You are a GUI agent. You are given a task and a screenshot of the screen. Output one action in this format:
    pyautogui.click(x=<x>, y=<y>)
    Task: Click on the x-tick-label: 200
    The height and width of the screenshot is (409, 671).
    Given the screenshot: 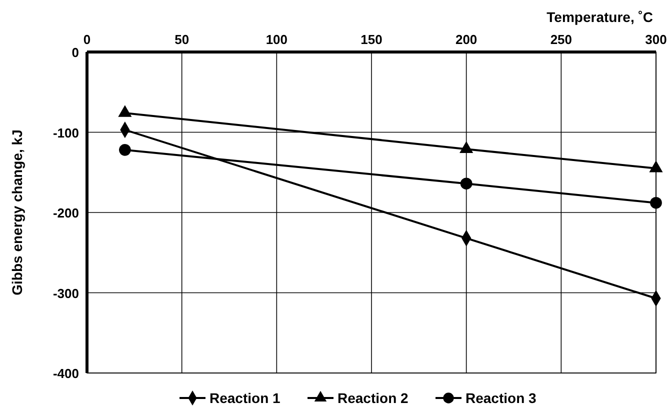 What is the action you would take?
    pyautogui.click(x=466, y=39)
    